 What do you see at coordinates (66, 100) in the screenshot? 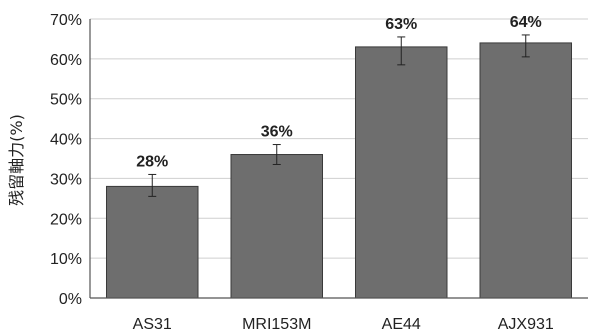
I see `y-tick-label: 50%` at bounding box center [66, 100].